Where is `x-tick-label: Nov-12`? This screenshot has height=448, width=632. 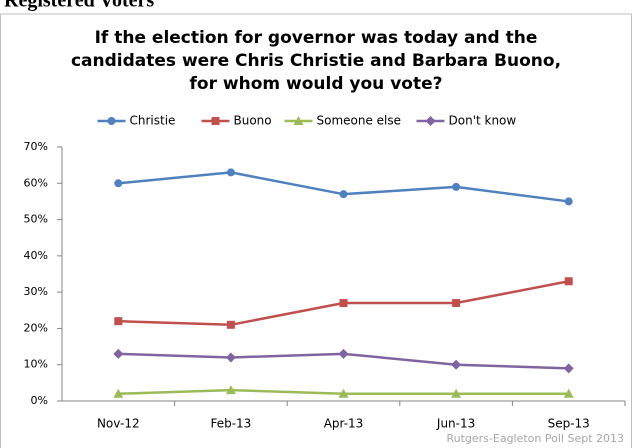 x-tick-label: Nov-12 is located at coordinates (118, 424).